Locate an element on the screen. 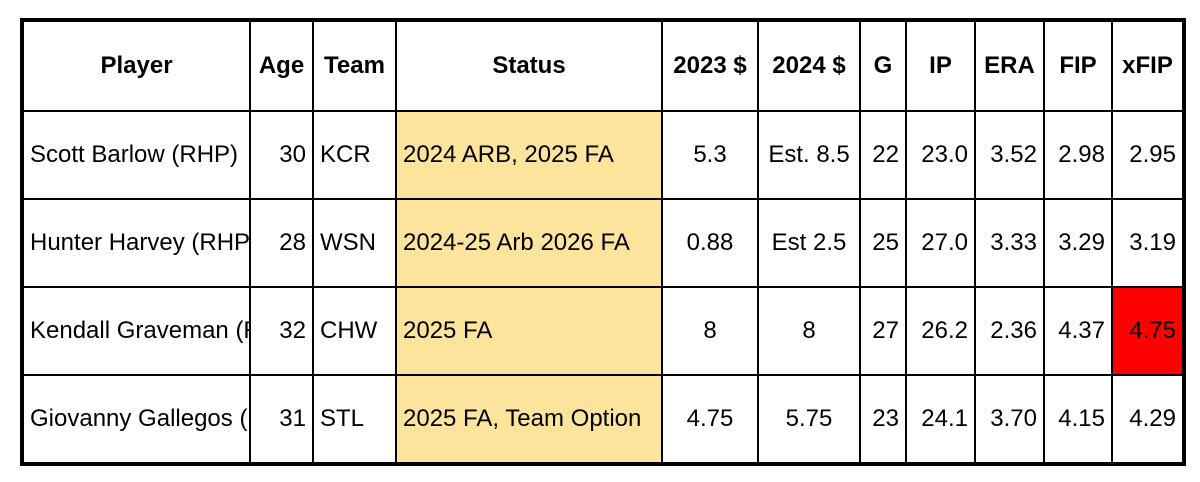 The height and width of the screenshot is (482, 1200). team-cell: CHW is located at coordinates (354, 331).